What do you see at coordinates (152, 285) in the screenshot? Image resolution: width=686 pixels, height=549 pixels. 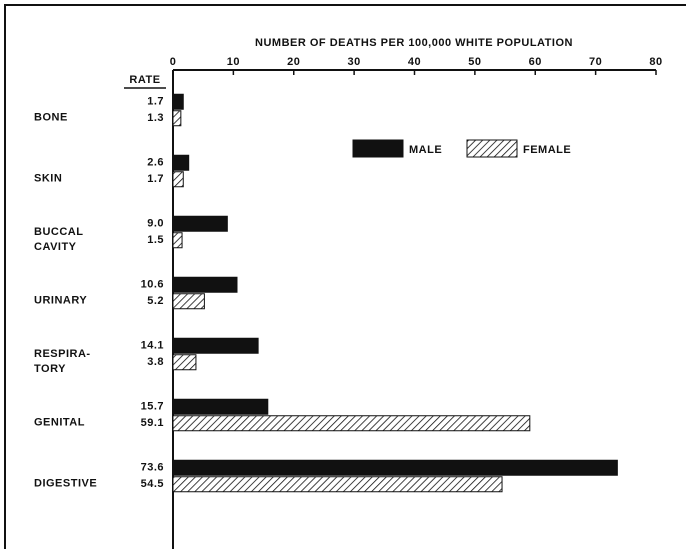 I see `rate-label: 10.6` at bounding box center [152, 285].